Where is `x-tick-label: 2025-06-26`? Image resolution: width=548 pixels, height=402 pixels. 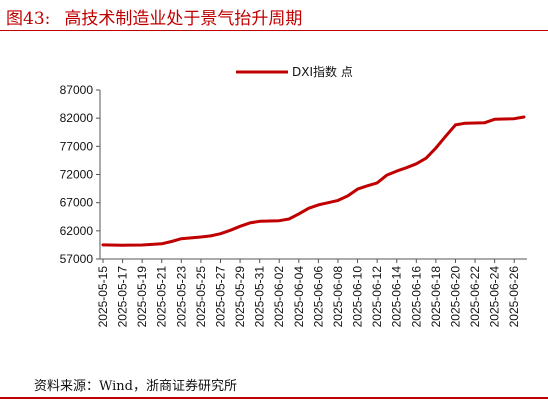
x-tick-label: 2025-06-26 is located at coordinates (514, 297).